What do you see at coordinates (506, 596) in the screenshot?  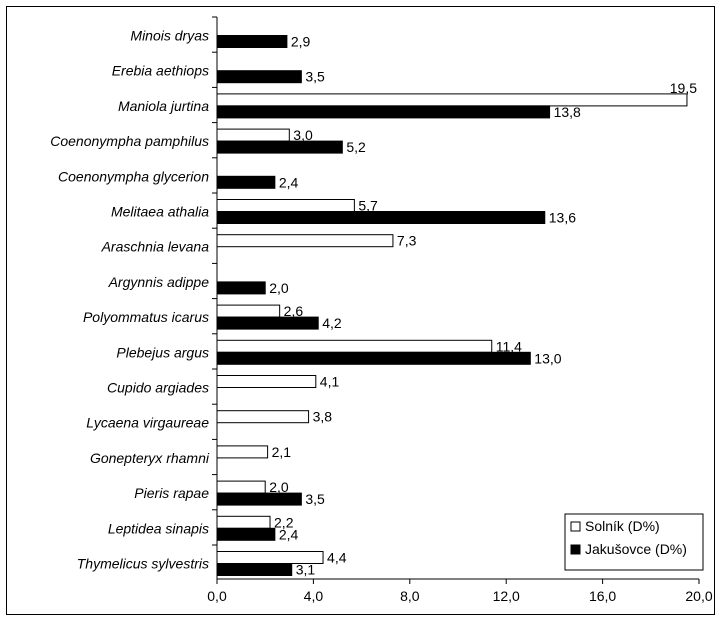 I see `x-tick-label: 12,0` at bounding box center [506, 596].